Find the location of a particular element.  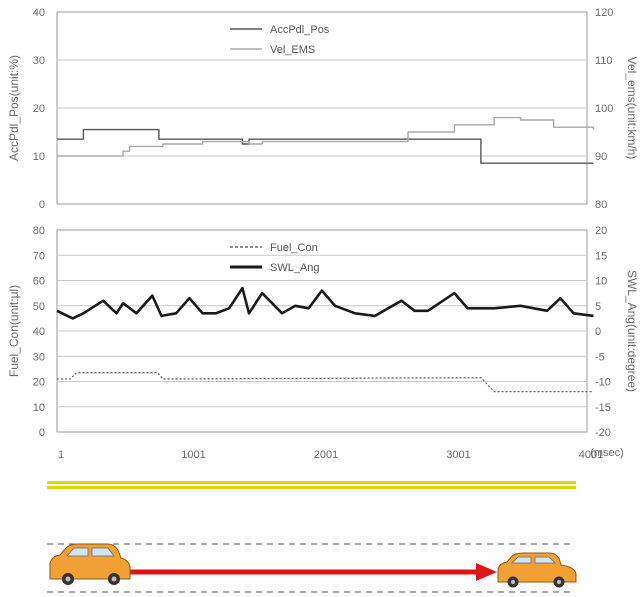

bottom-right-tick-label: 15 is located at coordinates (601, 256).